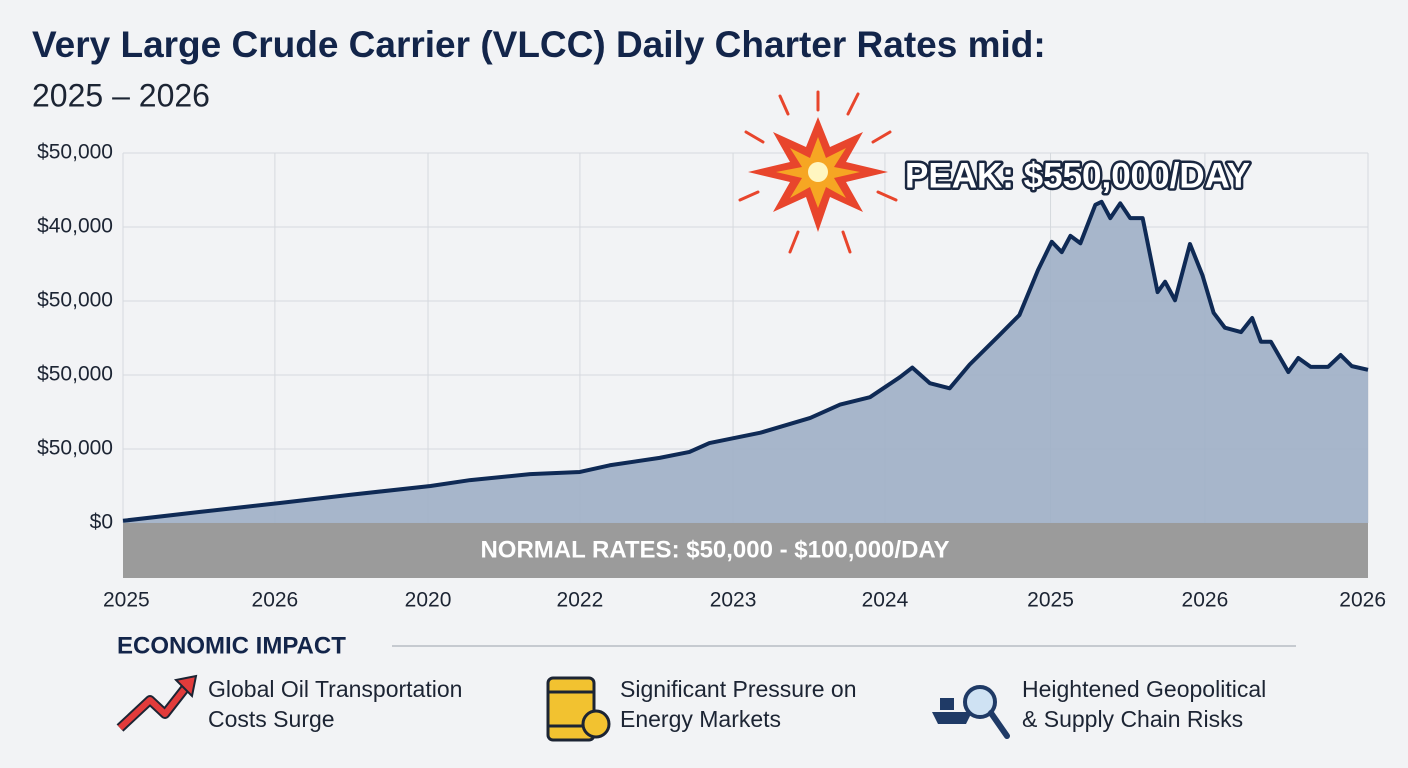 The image size is (1408, 768). I want to click on x-tick-label: 2024, so click(885, 600).